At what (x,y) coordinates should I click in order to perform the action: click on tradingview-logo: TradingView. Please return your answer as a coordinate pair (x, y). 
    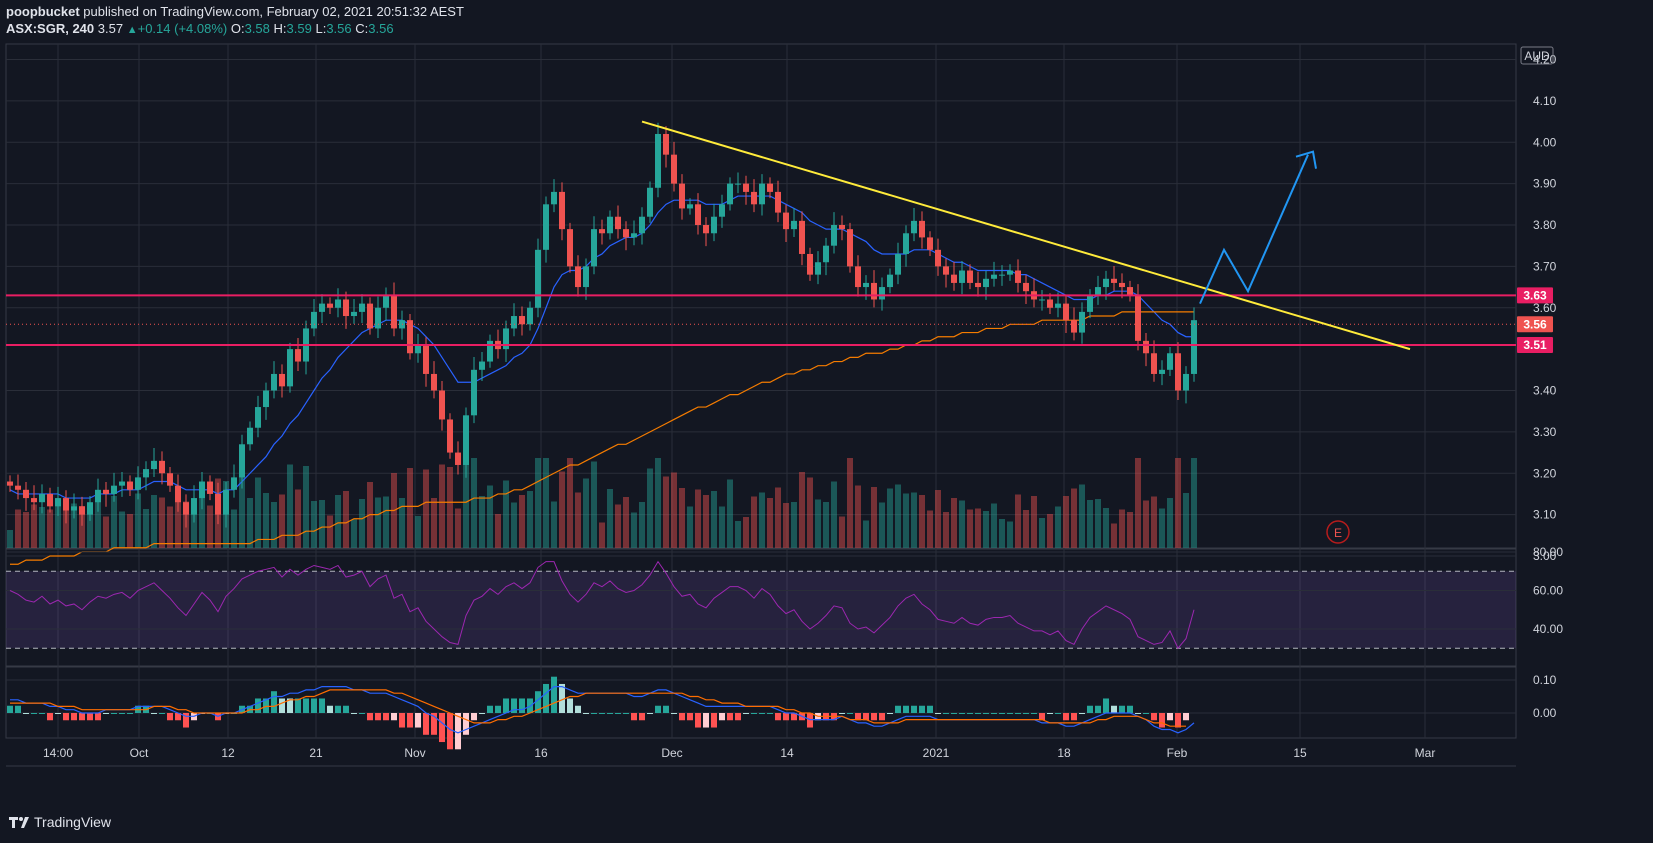
    Looking at the image, I should click on (59, 822).